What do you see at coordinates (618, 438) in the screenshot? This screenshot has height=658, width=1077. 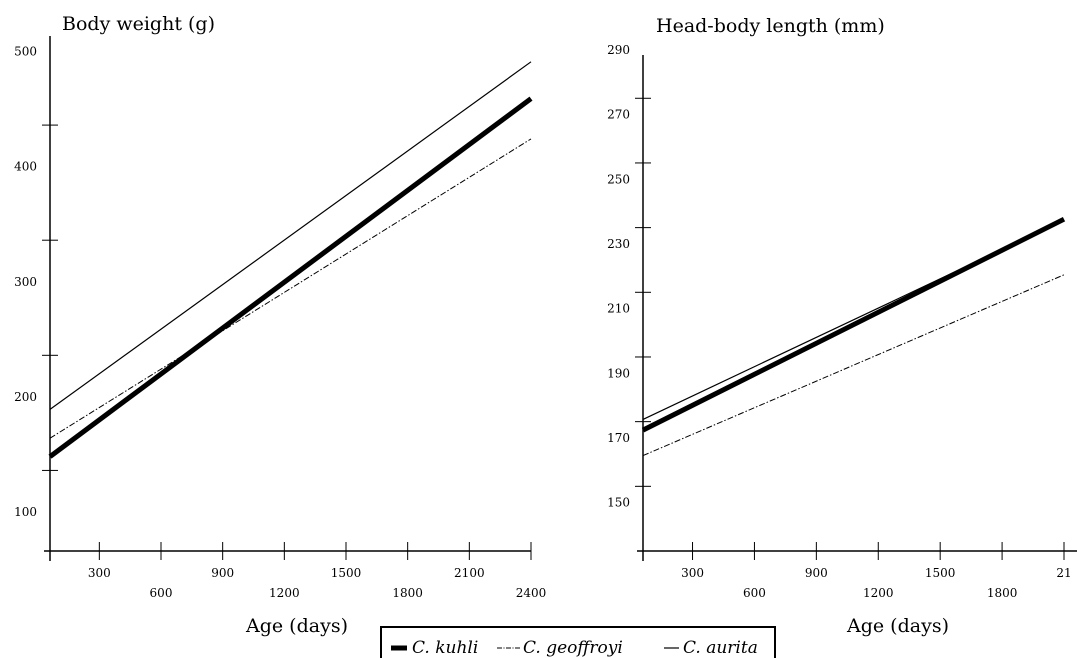 I see `head-body-length-y-tick-label-170: 170` at bounding box center [618, 438].